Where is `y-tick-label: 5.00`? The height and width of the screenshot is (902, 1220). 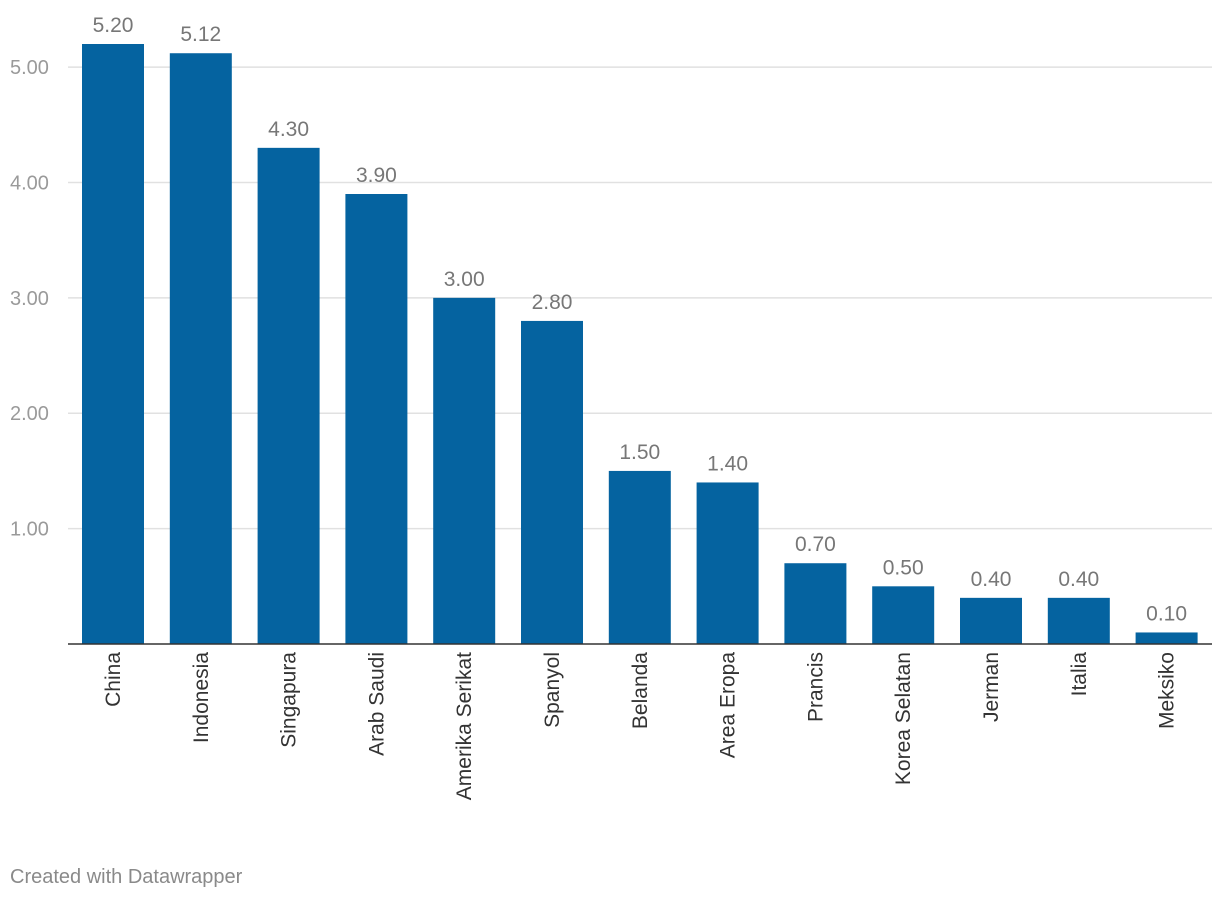 y-tick-label: 5.00 is located at coordinates (29, 68).